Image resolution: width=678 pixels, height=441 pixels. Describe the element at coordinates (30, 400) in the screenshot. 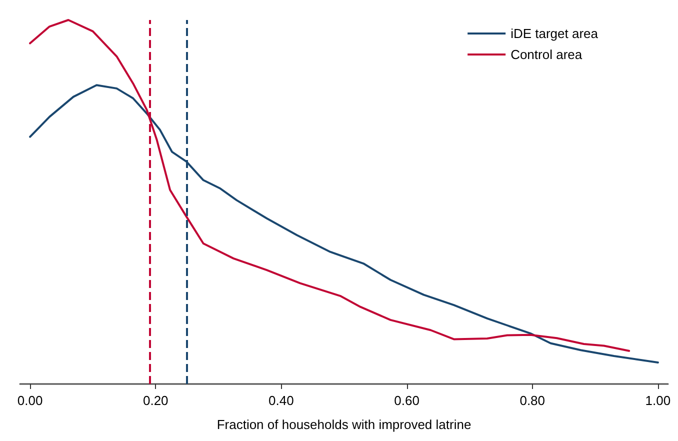

I see `x-tick-label: 0.00` at that location.